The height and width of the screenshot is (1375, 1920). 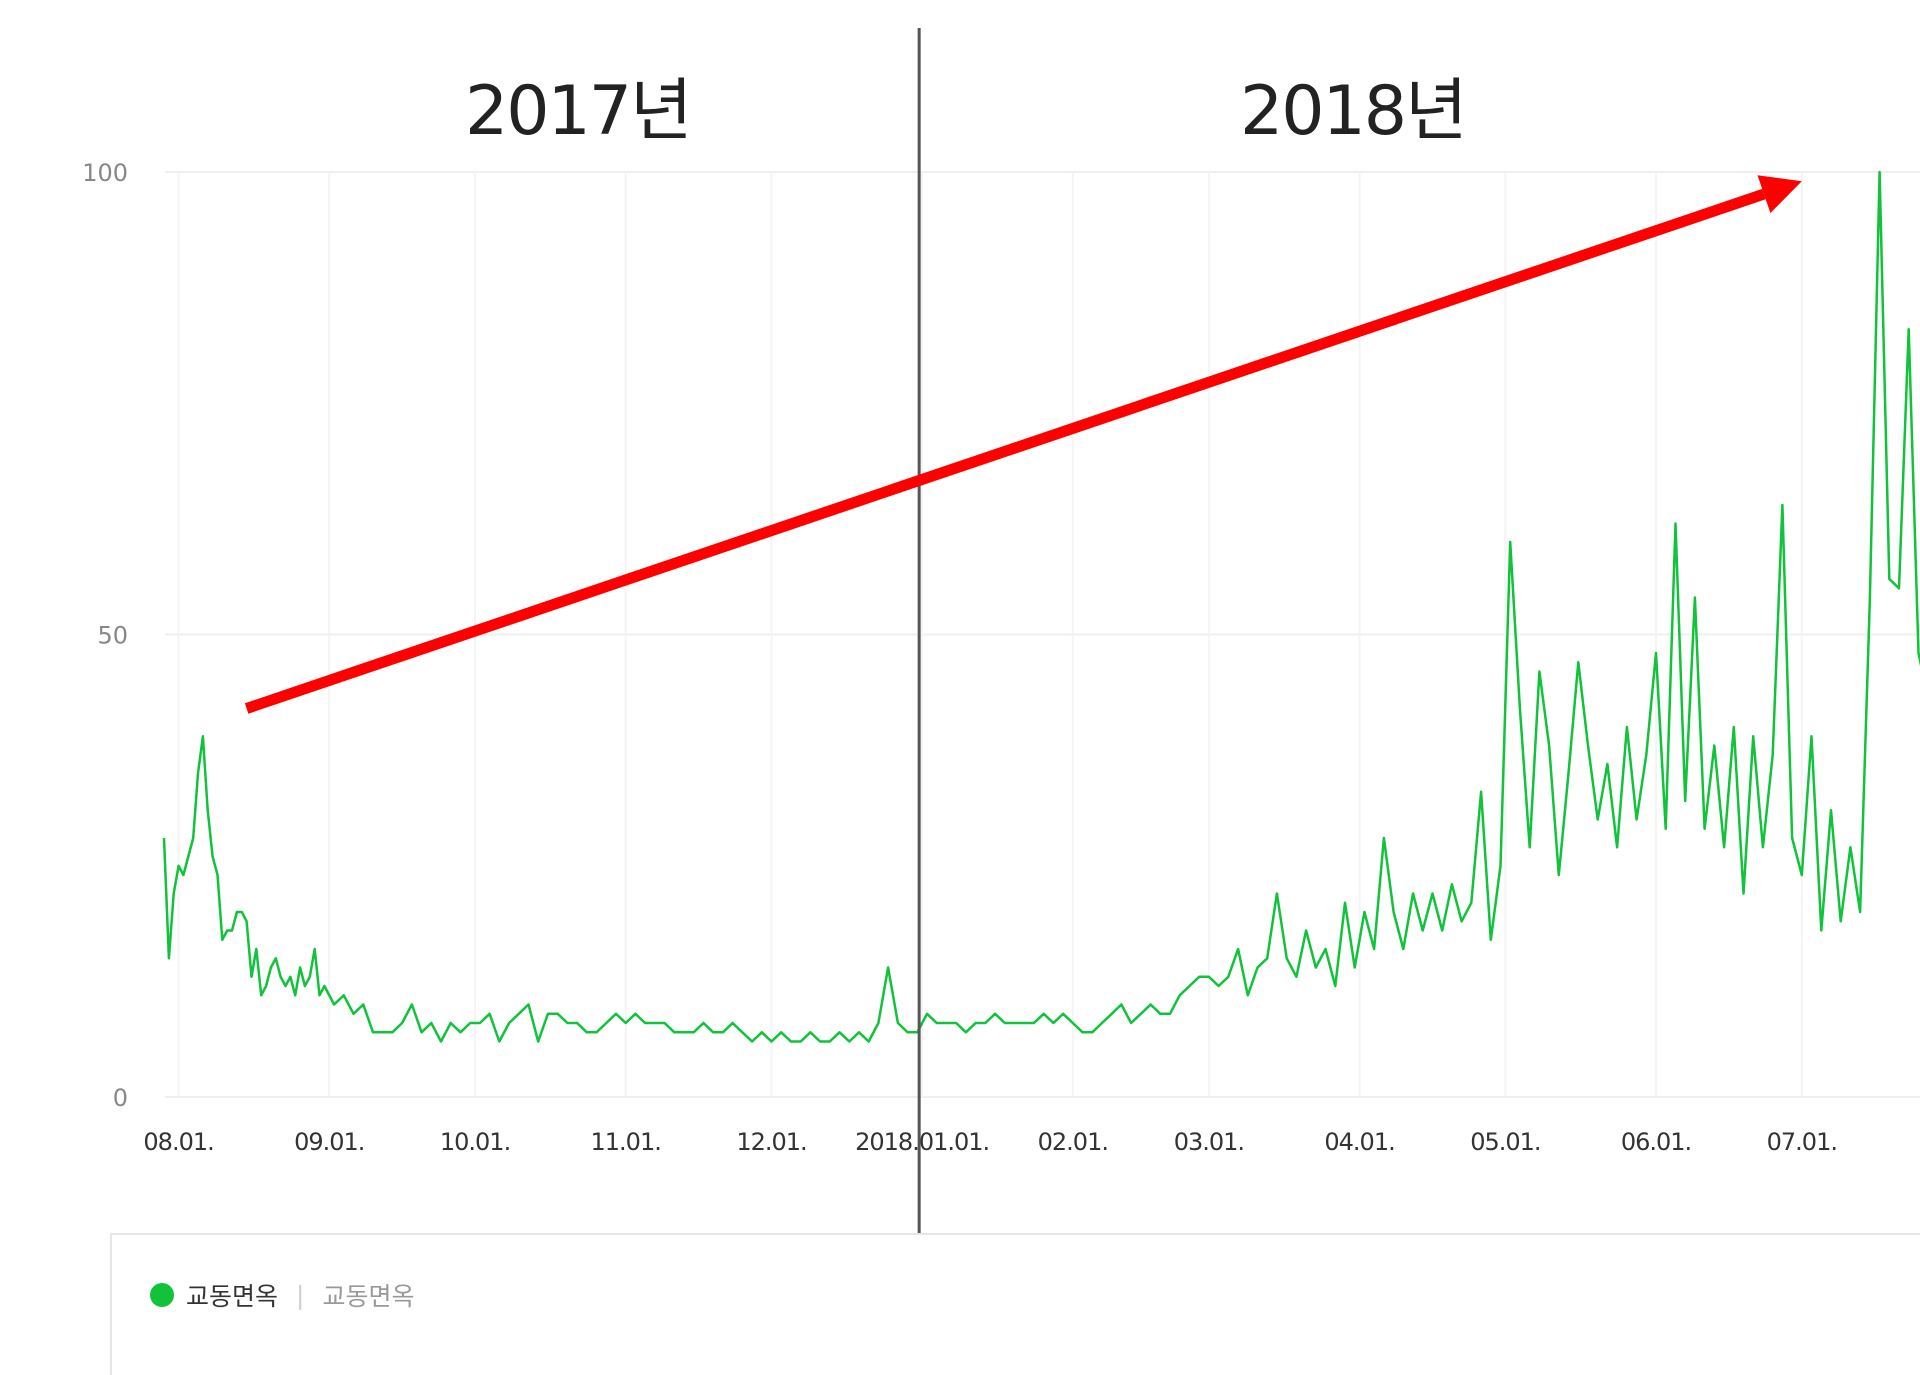 What do you see at coordinates (1656, 1142) in the screenshot?
I see `x-tick-label: 06.01.` at bounding box center [1656, 1142].